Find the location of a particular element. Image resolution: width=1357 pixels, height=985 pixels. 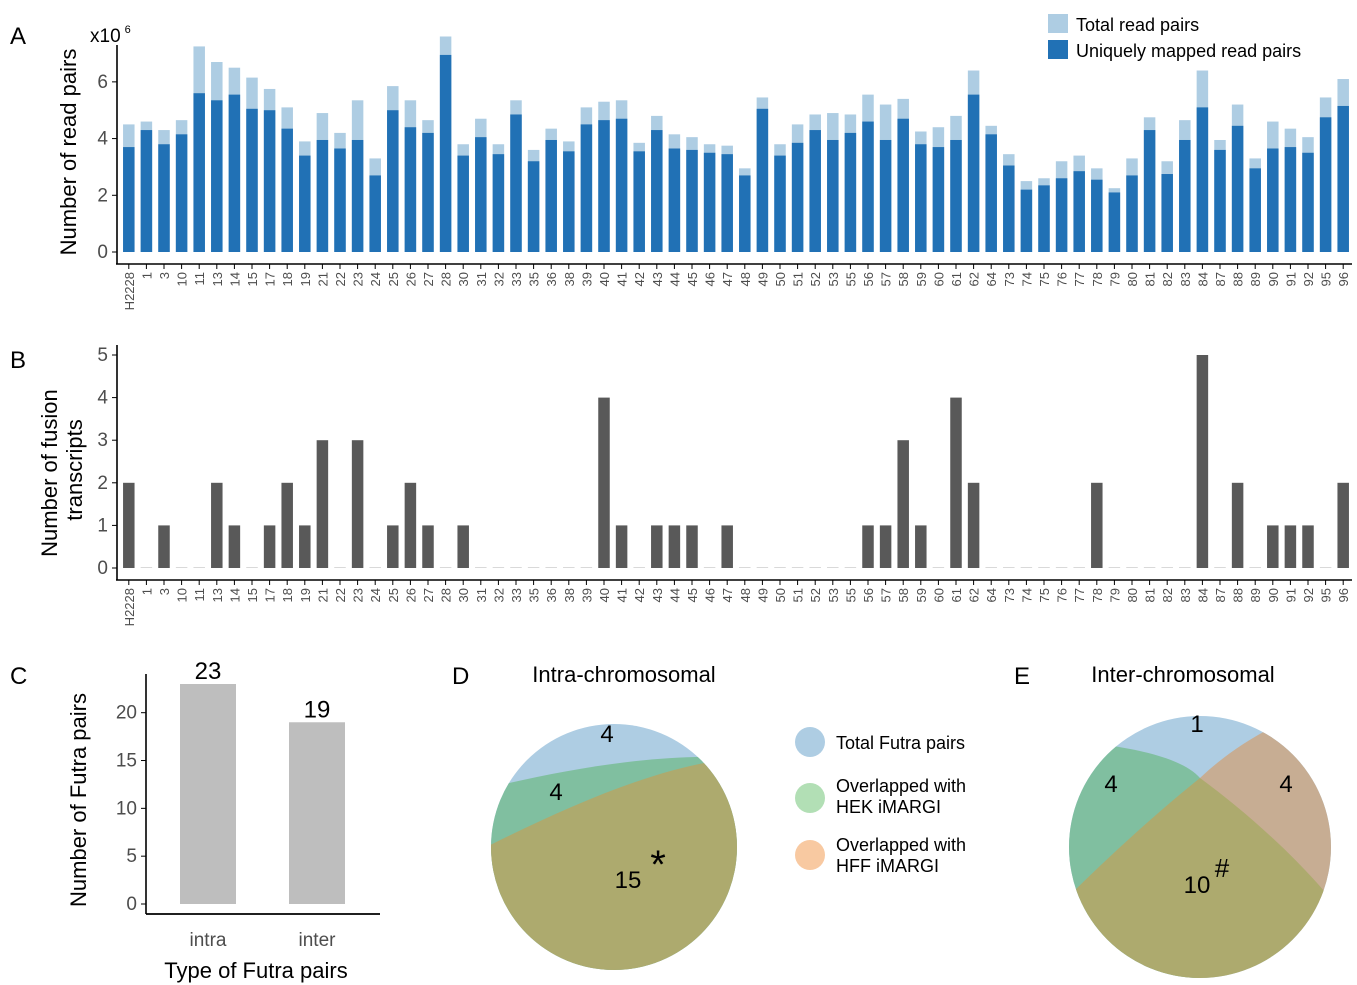

panel-a-x-tick-label: 3 is located at coordinates (164, 275).